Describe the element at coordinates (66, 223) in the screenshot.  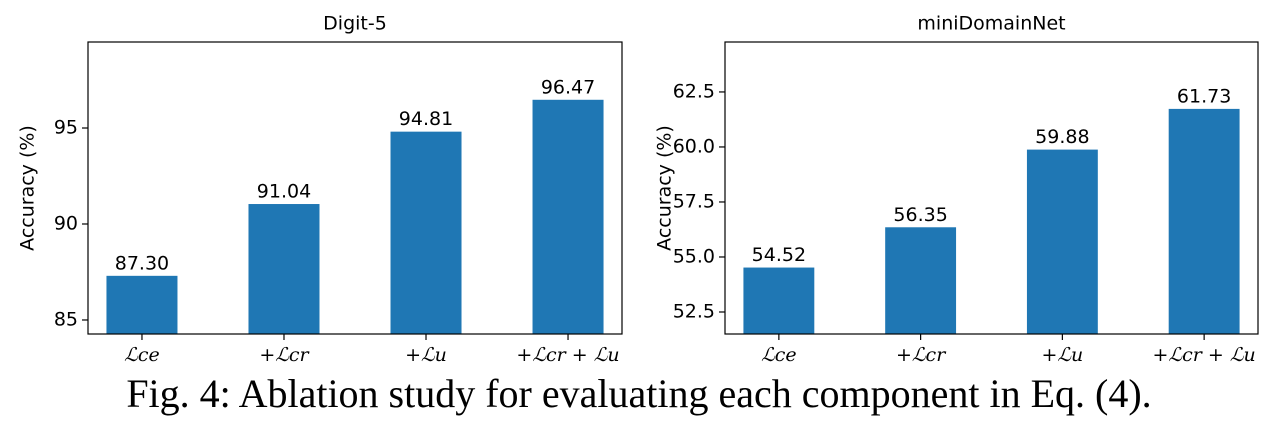
I see `y-tick-label: 90` at that location.